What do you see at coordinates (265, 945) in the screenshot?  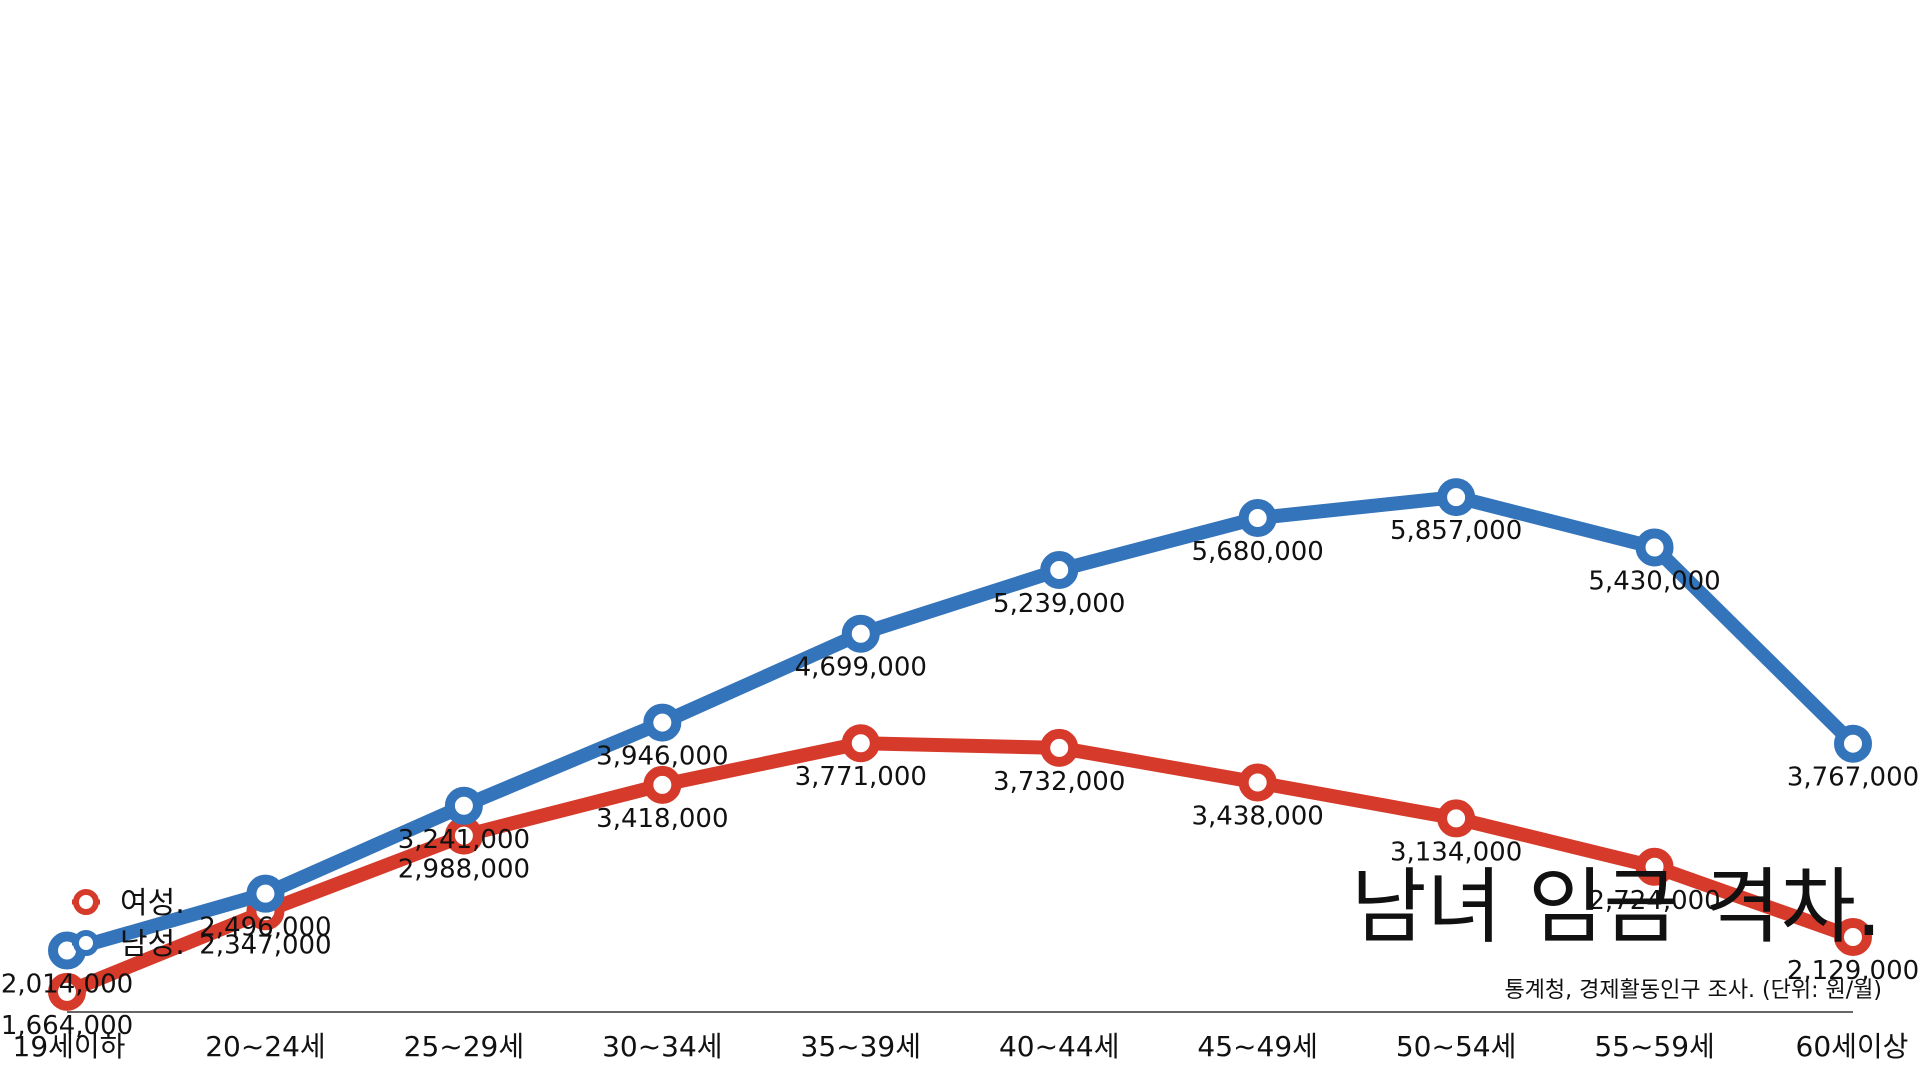 I see `women-data-label-1: 2,347,000` at bounding box center [265, 945].